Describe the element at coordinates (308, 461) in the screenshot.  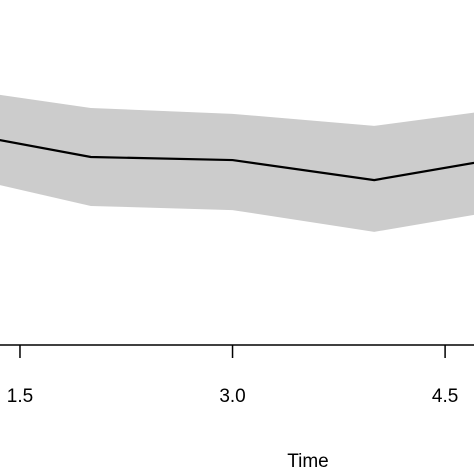
I see `x-axis-label: Time` at that location.